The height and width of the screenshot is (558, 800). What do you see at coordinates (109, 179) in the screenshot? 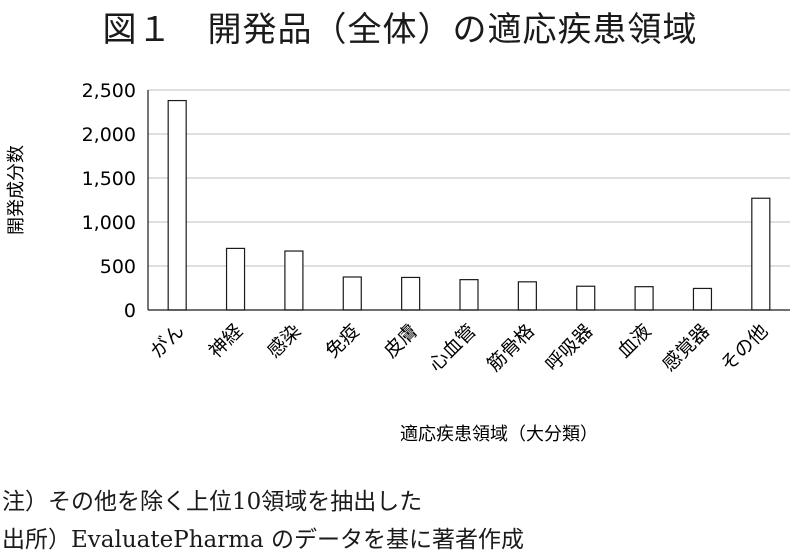
I see `y-tick-label: 1,500` at bounding box center [109, 179].